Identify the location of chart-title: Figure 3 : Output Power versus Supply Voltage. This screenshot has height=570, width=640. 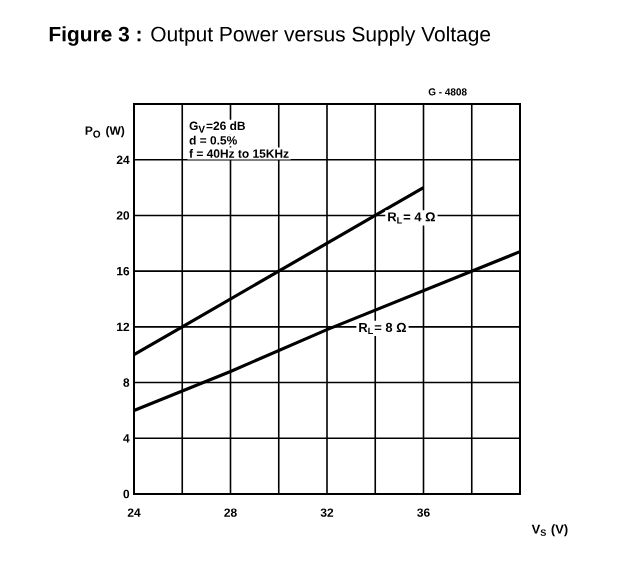
(270, 36).